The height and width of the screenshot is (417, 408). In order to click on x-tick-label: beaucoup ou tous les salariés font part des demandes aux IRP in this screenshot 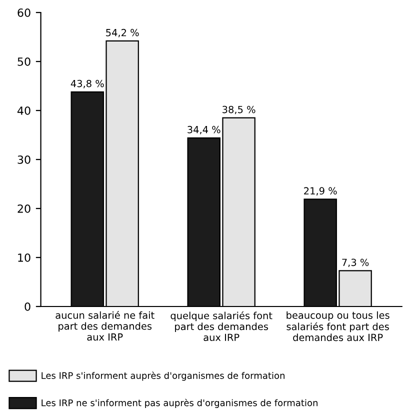, I will do `click(338, 326)`.